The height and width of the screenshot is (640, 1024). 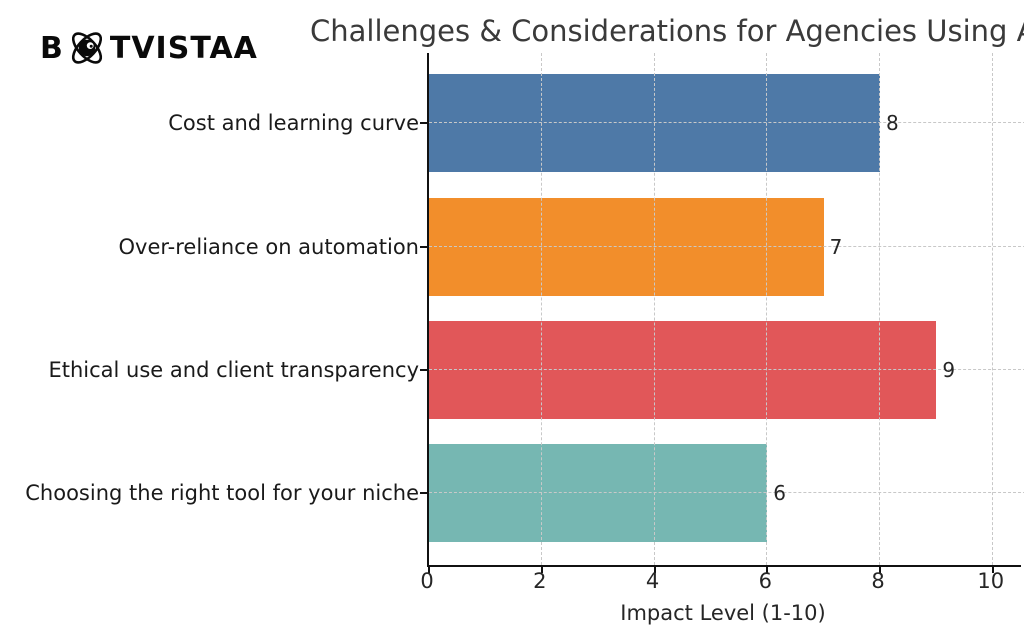 I want to click on x-tick-label: 10, so click(x=991, y=581).